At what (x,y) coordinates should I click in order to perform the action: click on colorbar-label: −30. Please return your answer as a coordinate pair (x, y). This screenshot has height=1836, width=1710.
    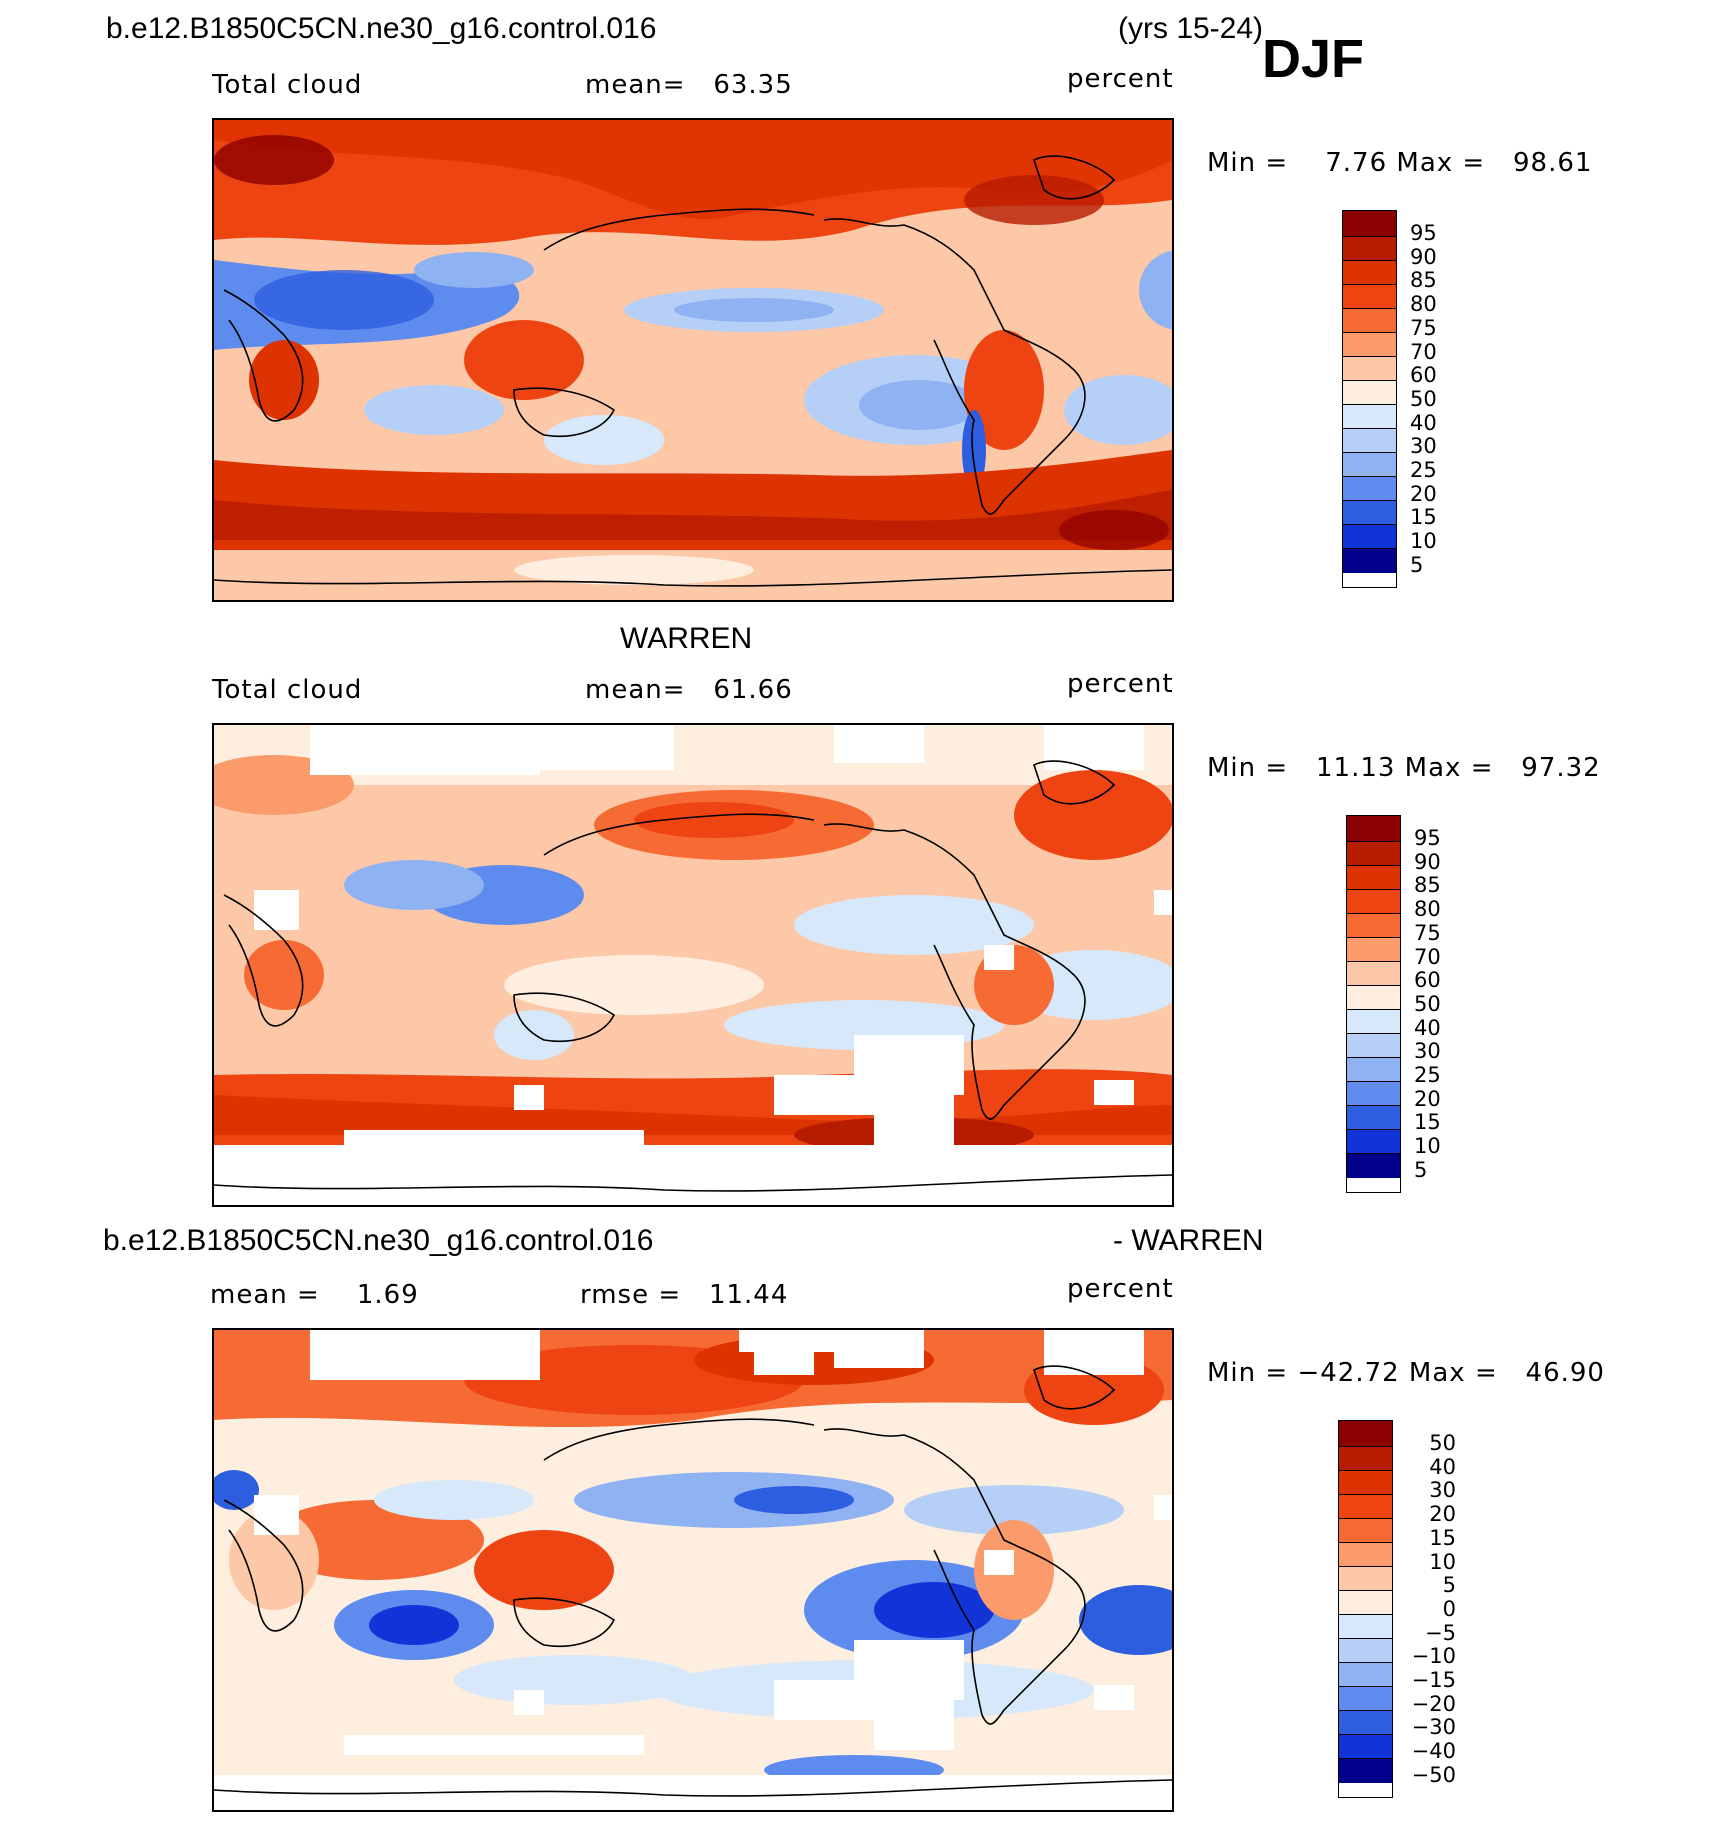
    Looking at the image, I should click on (1433, 1727).